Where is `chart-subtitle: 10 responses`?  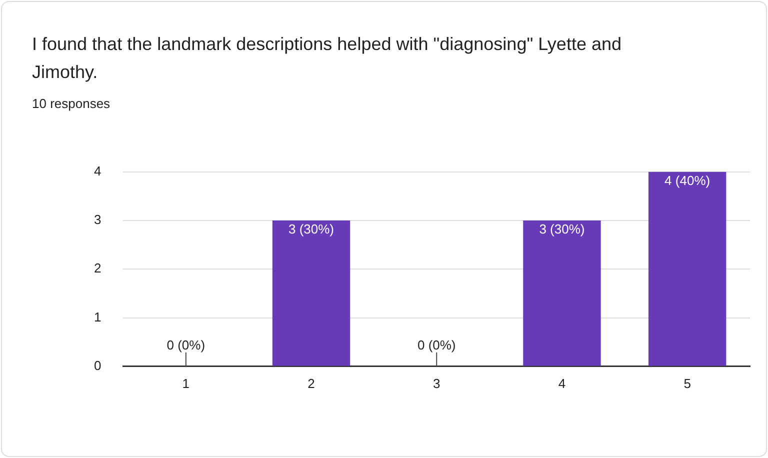
chart-subtitle: 10 responses is located at coordinates (71, 103).